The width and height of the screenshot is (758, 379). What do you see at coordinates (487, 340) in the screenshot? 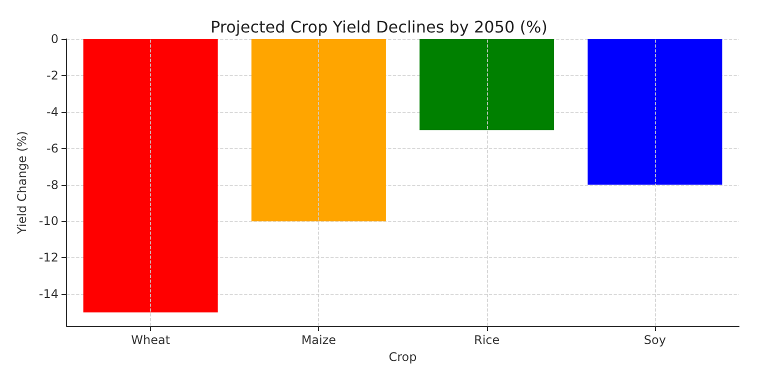
I see `x-tick-label: Rice` at bounding box center [487, 340].